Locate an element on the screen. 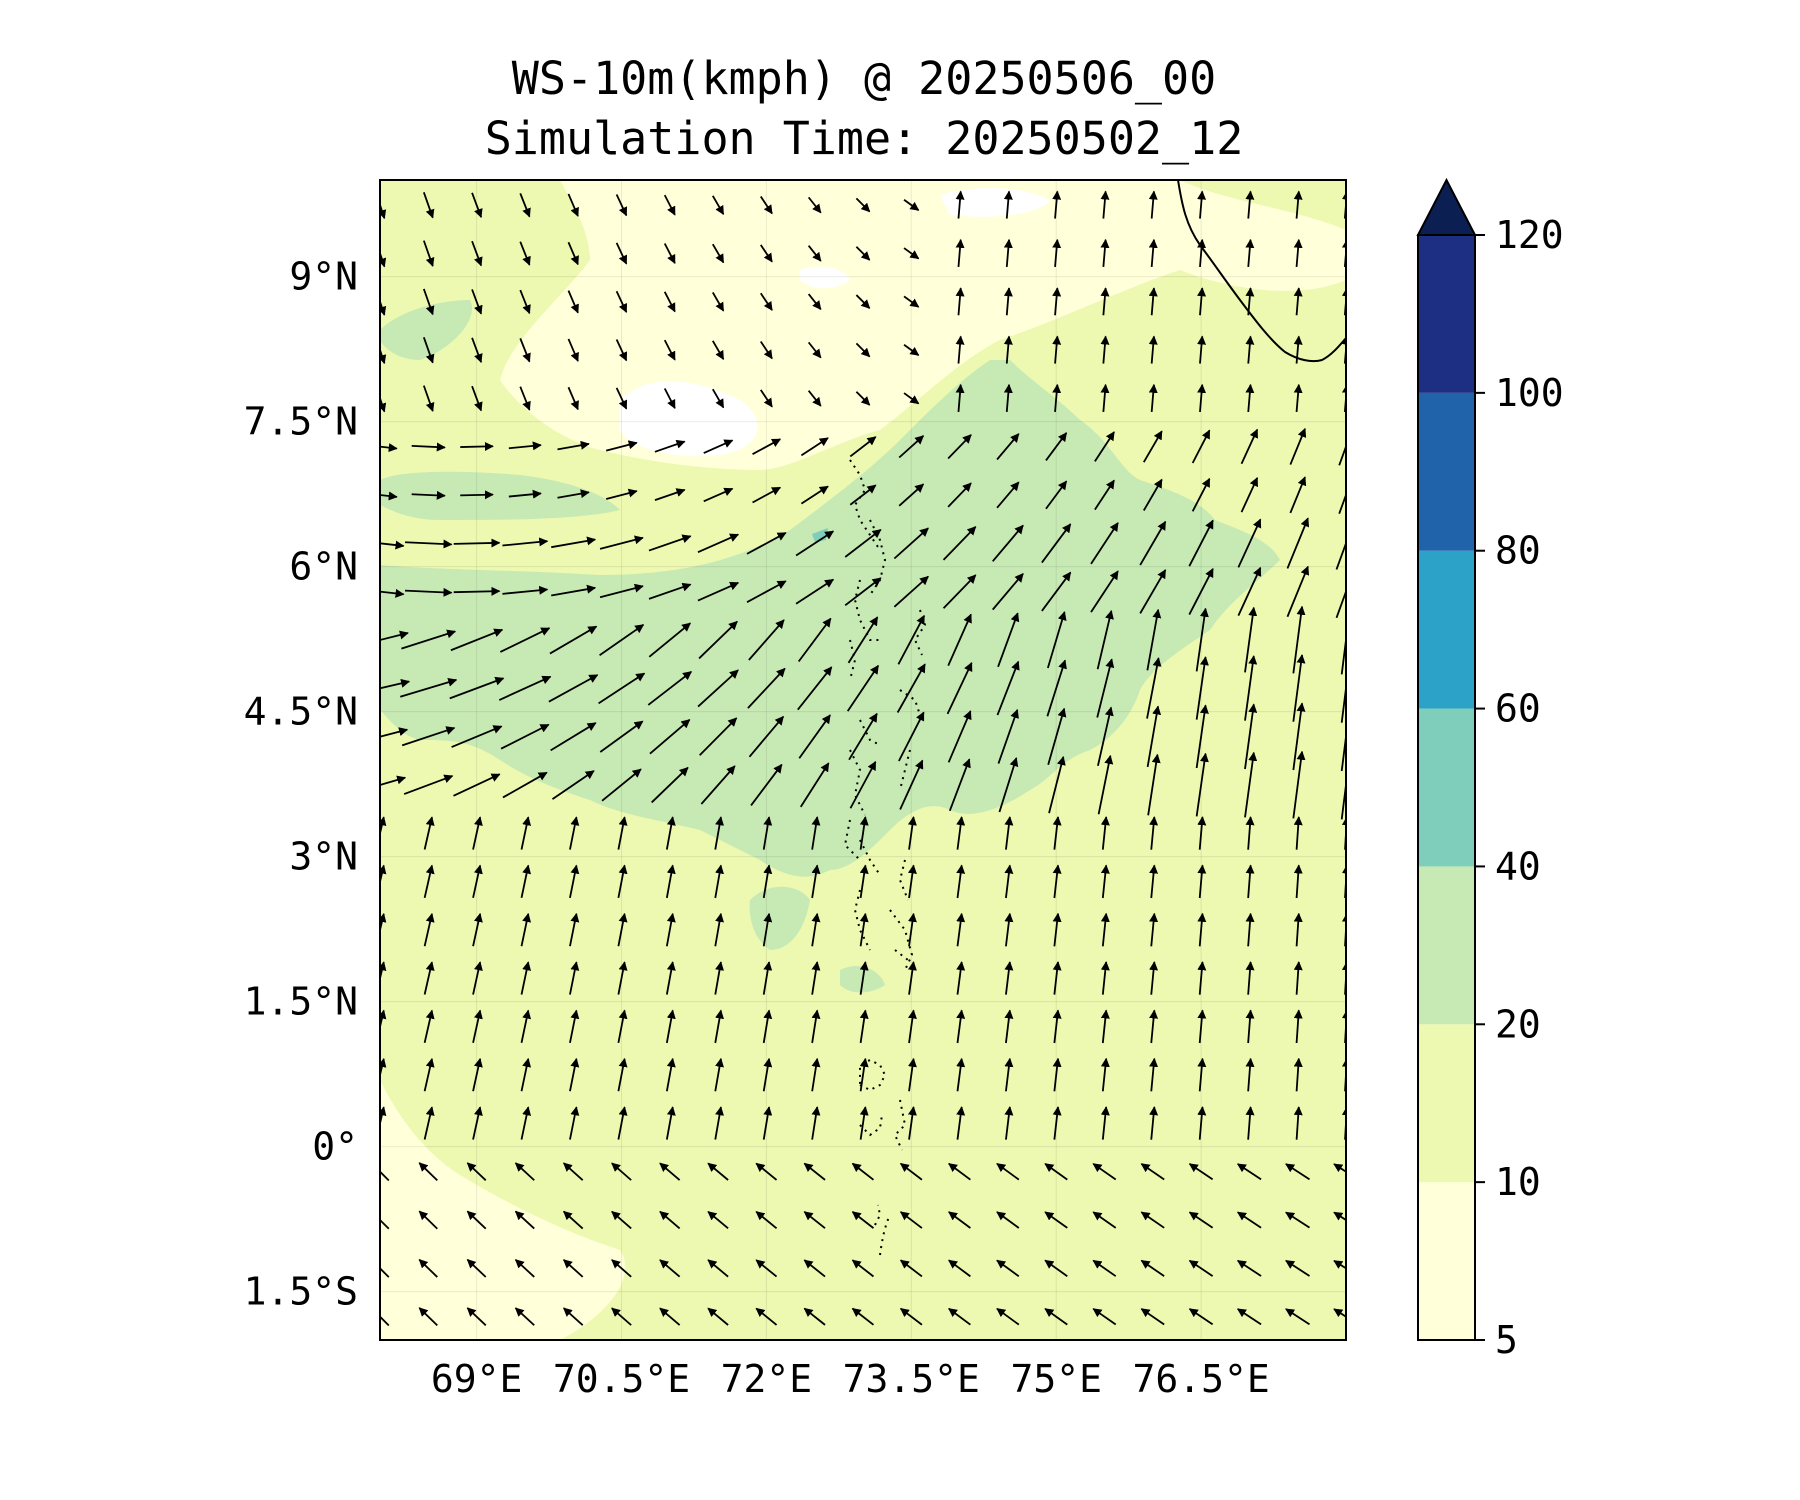 This screenshot has width=1800, height=1500. jet-southern-blob is located at coordinates (779, 918).